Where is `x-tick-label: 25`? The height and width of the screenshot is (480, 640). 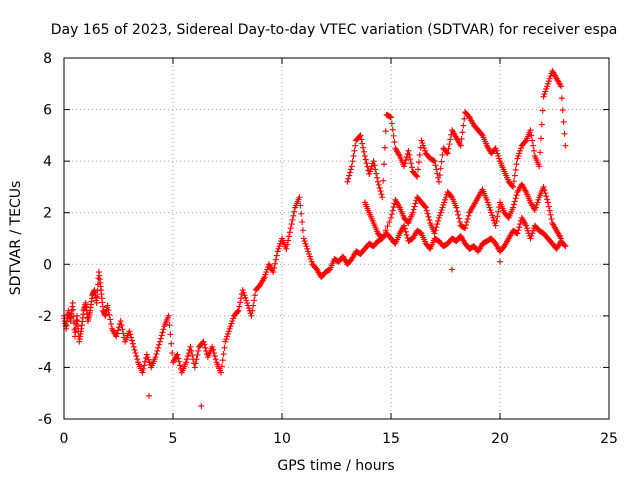 x-tick-label: 25 is located at coordinates (609, 439).